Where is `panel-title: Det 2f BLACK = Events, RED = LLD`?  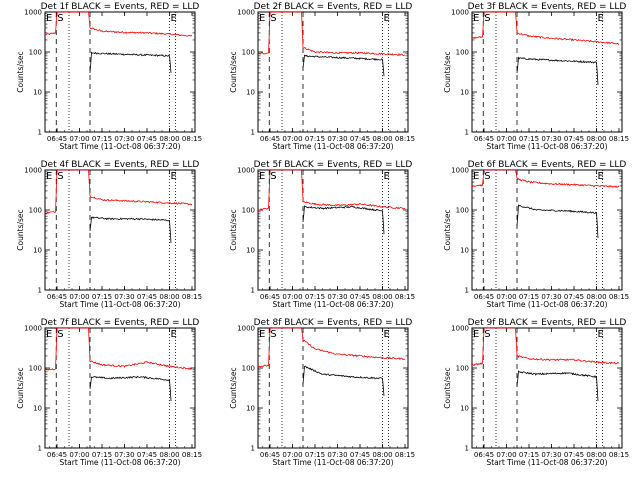 panel-title: Det 2f BLACK = Events, RED = LLD is located at coordinates (333, 7).